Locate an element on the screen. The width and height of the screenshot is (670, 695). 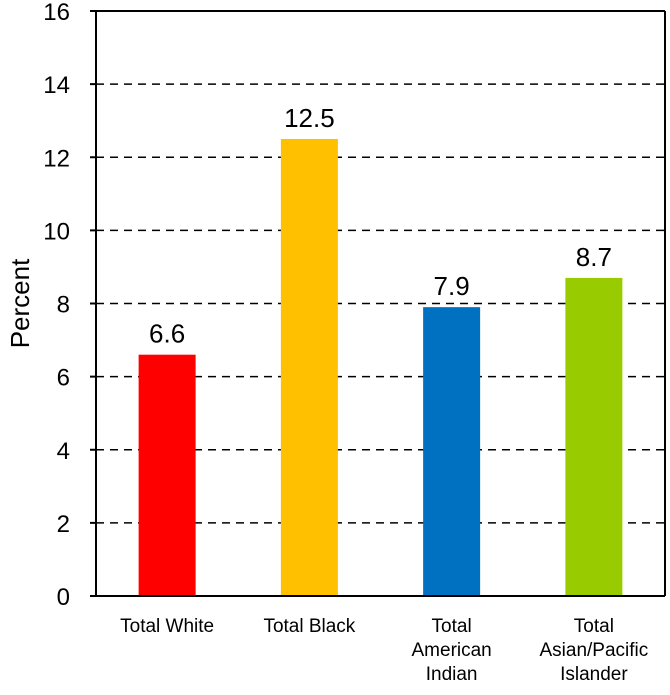
category-label: Asian/Pacific is located at coordinates (593, 650).